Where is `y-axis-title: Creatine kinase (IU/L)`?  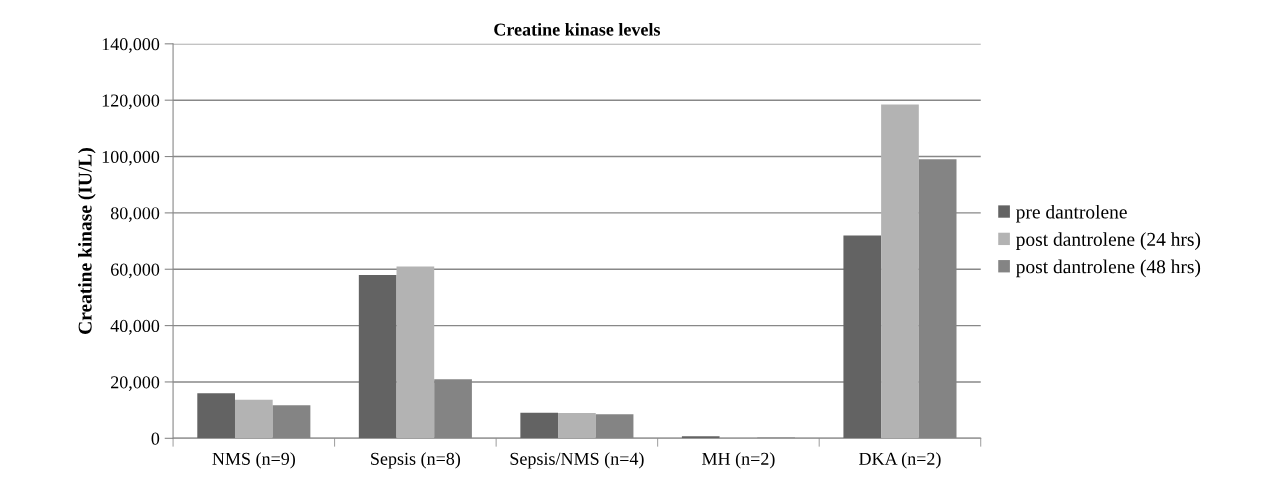
y-axis-title: Creatine kinase (IU/L) is located at coordinates (87, 241).